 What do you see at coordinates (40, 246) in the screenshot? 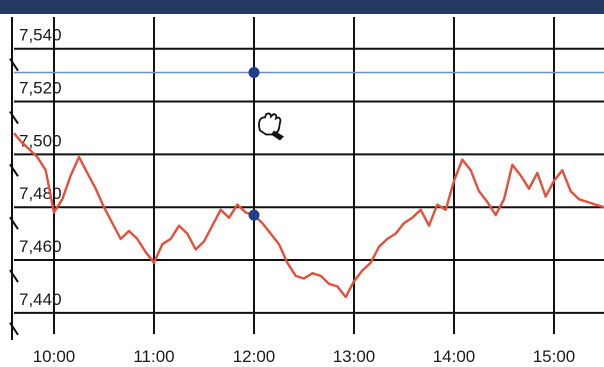
I see `y-tick-label: 7,460` at bounding box center [40, 246].